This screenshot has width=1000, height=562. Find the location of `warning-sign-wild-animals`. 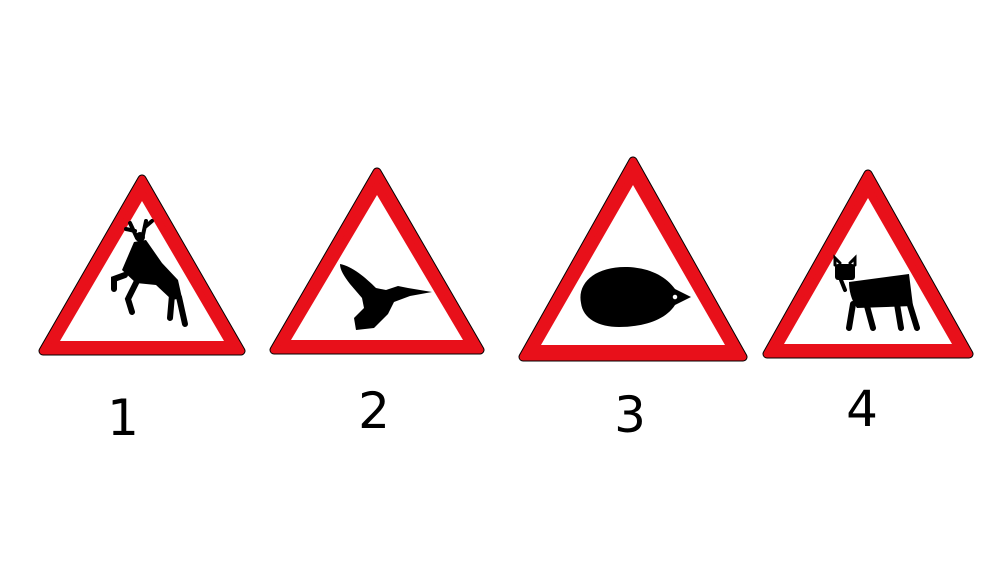

warning-sign-wild-animals is located at coordinates (142, 265).